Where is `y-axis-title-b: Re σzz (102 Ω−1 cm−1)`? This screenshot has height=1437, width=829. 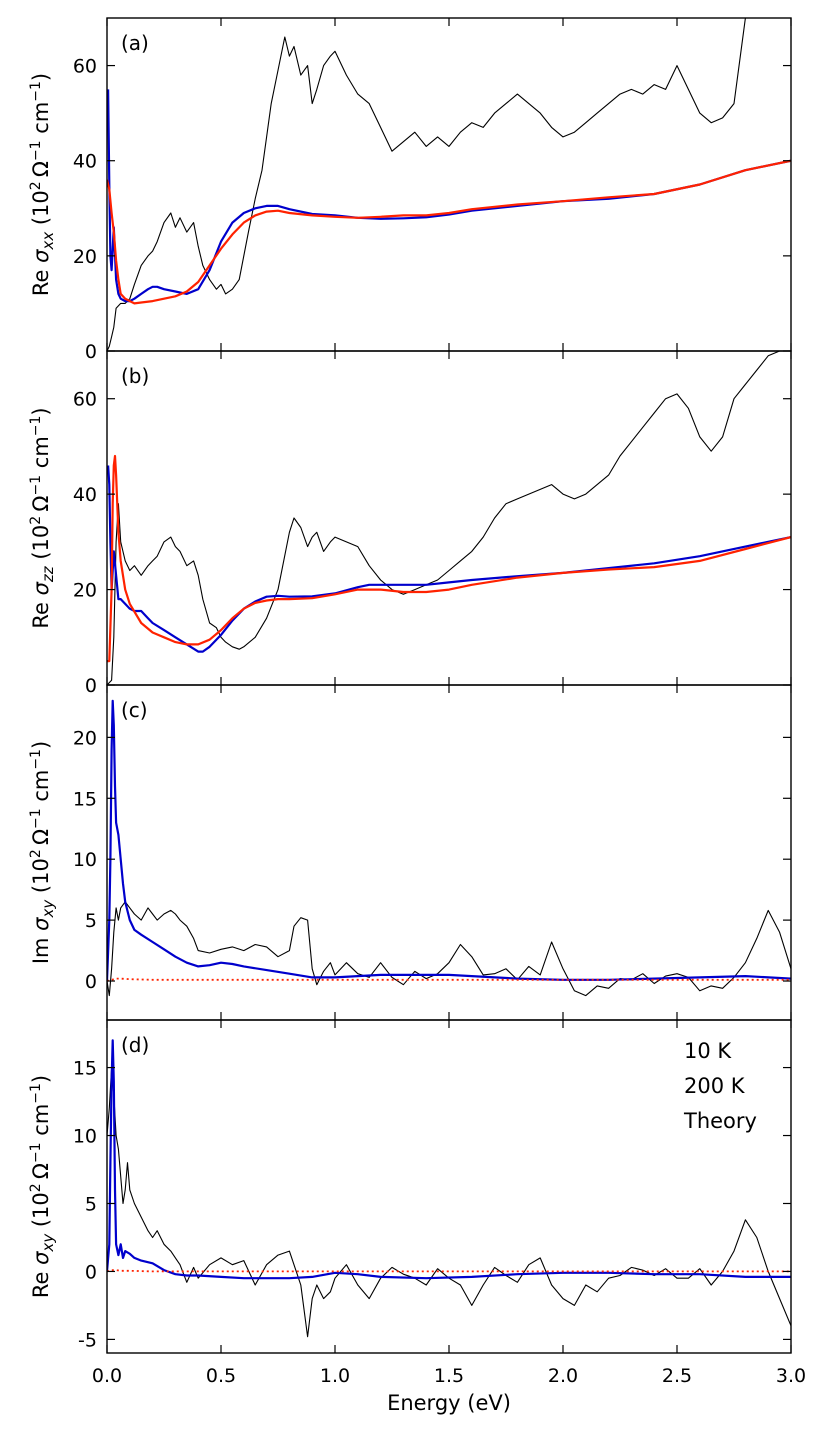
y-axis-title-b: Re σzz (102 Ω−1 cm−1) is located at coordinates (42, 517).